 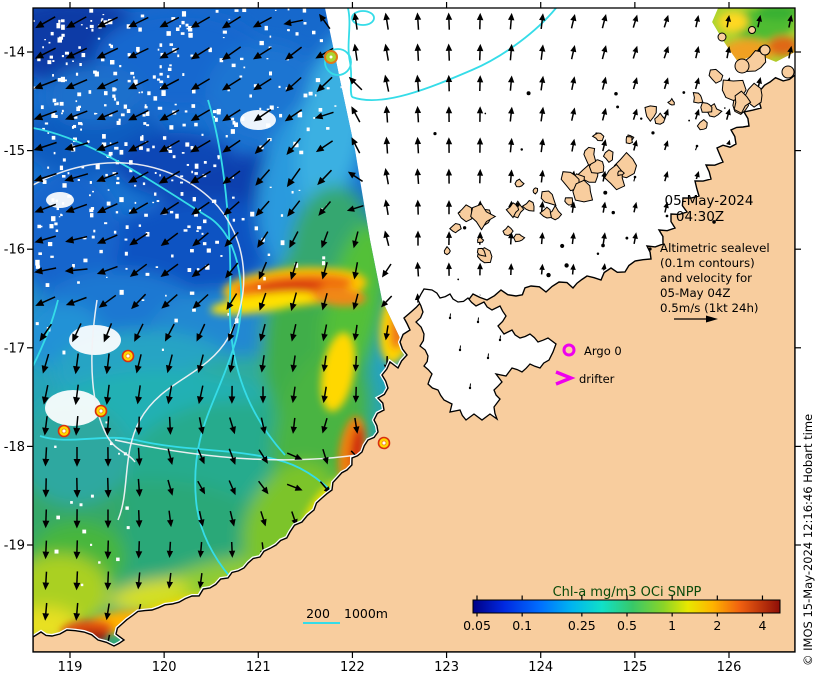 What do you see at coordinates (14, 447) in the screenshot?
I see `y-tick-label: -18` at bounding box center [14, 447].